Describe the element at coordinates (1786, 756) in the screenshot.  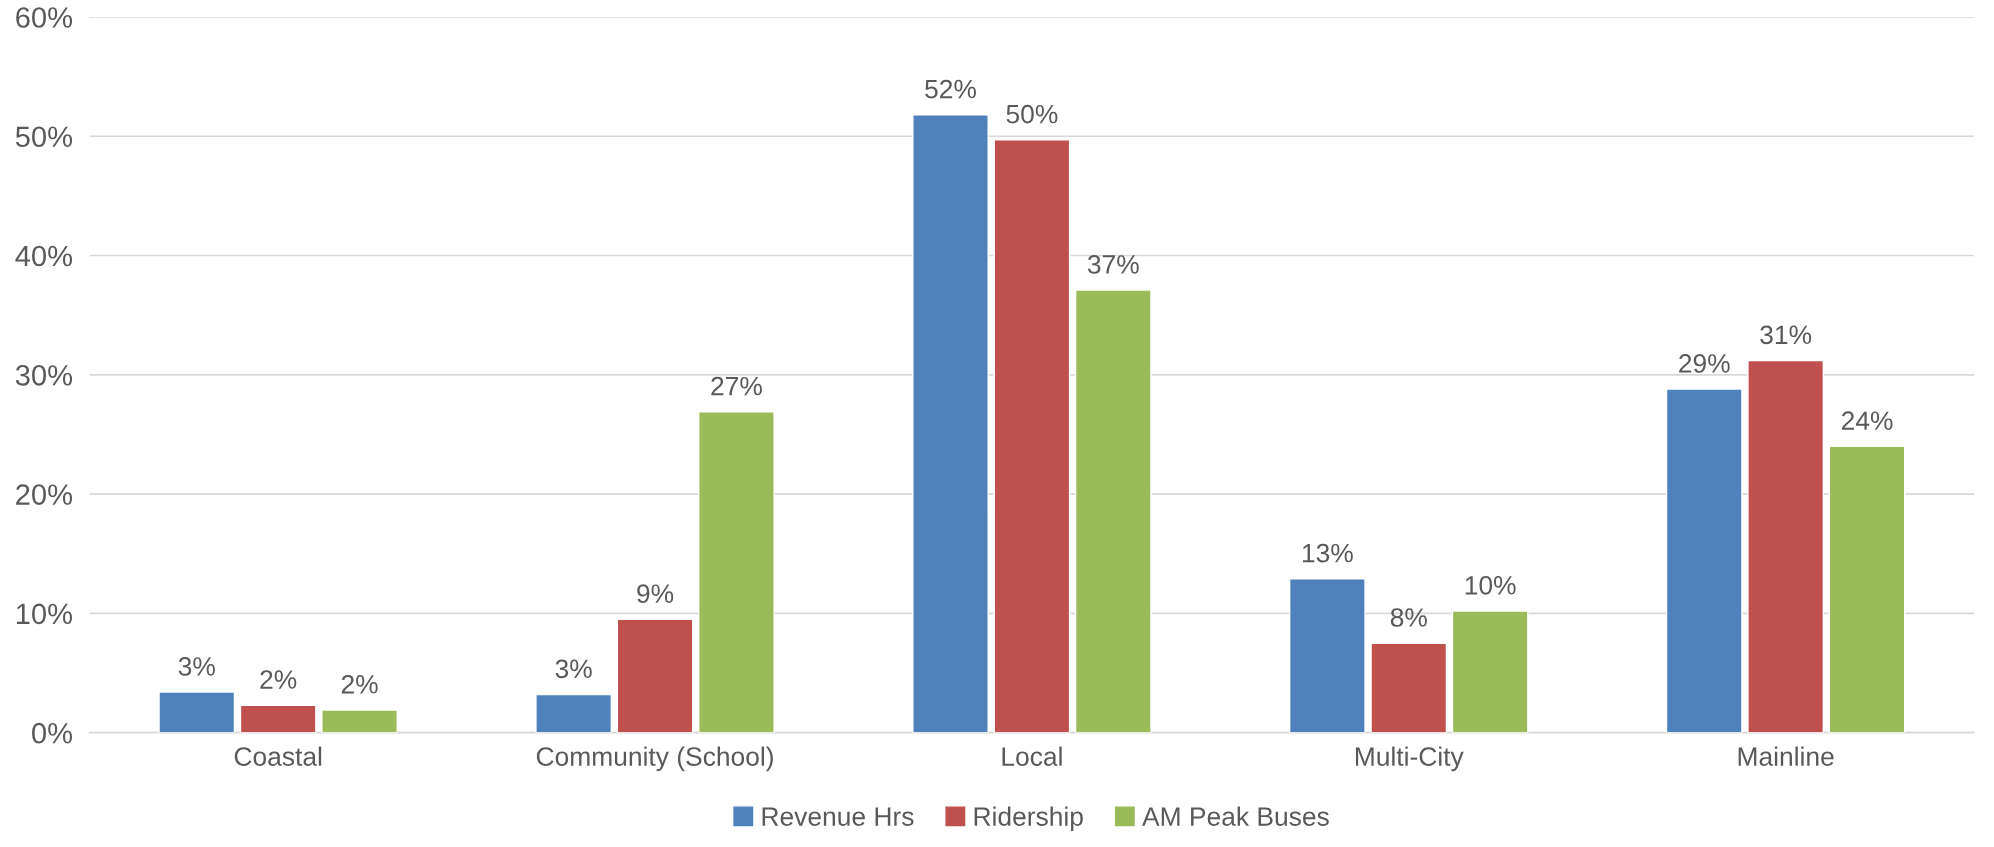
I see `x-tick-label: Mainline` at that location.